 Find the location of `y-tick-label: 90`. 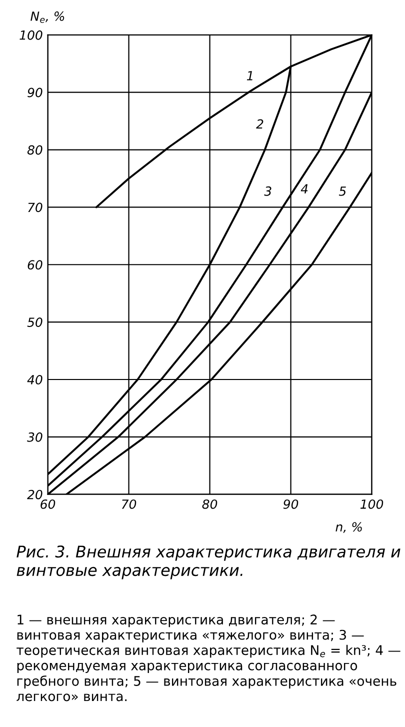

y-tick-label: 90 is located at coordinates (35, 93).